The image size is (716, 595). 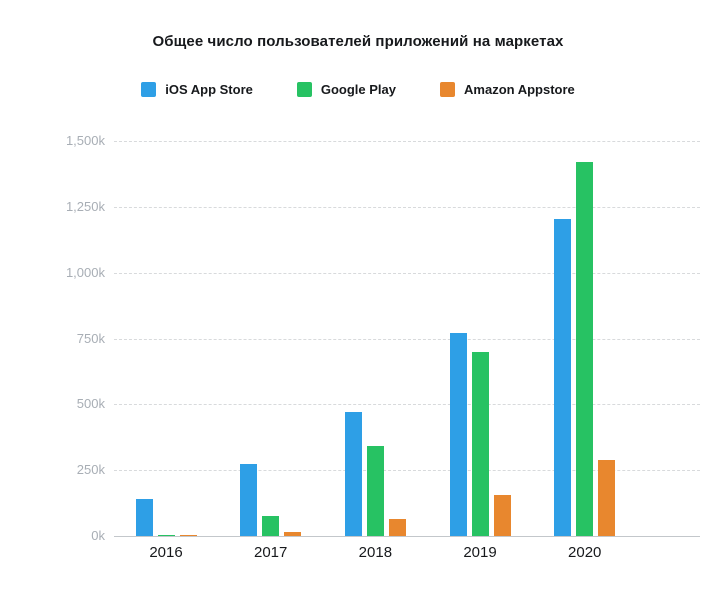 I want to click on bar-amazon-appstore-2017, so click(x=293, y=534).